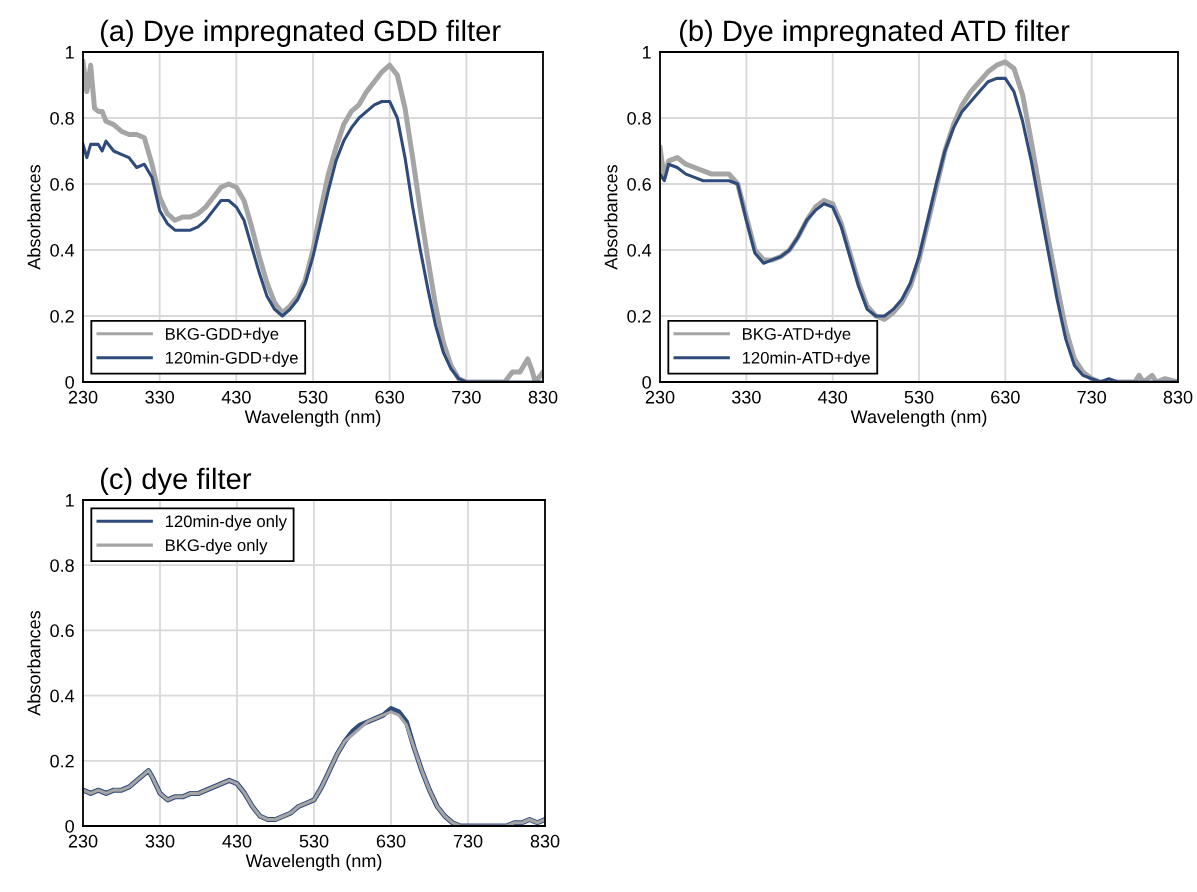 This screenshot has width=1197, height=892. I want to click on chart-title: (c) dye filter, so click(176, 481).